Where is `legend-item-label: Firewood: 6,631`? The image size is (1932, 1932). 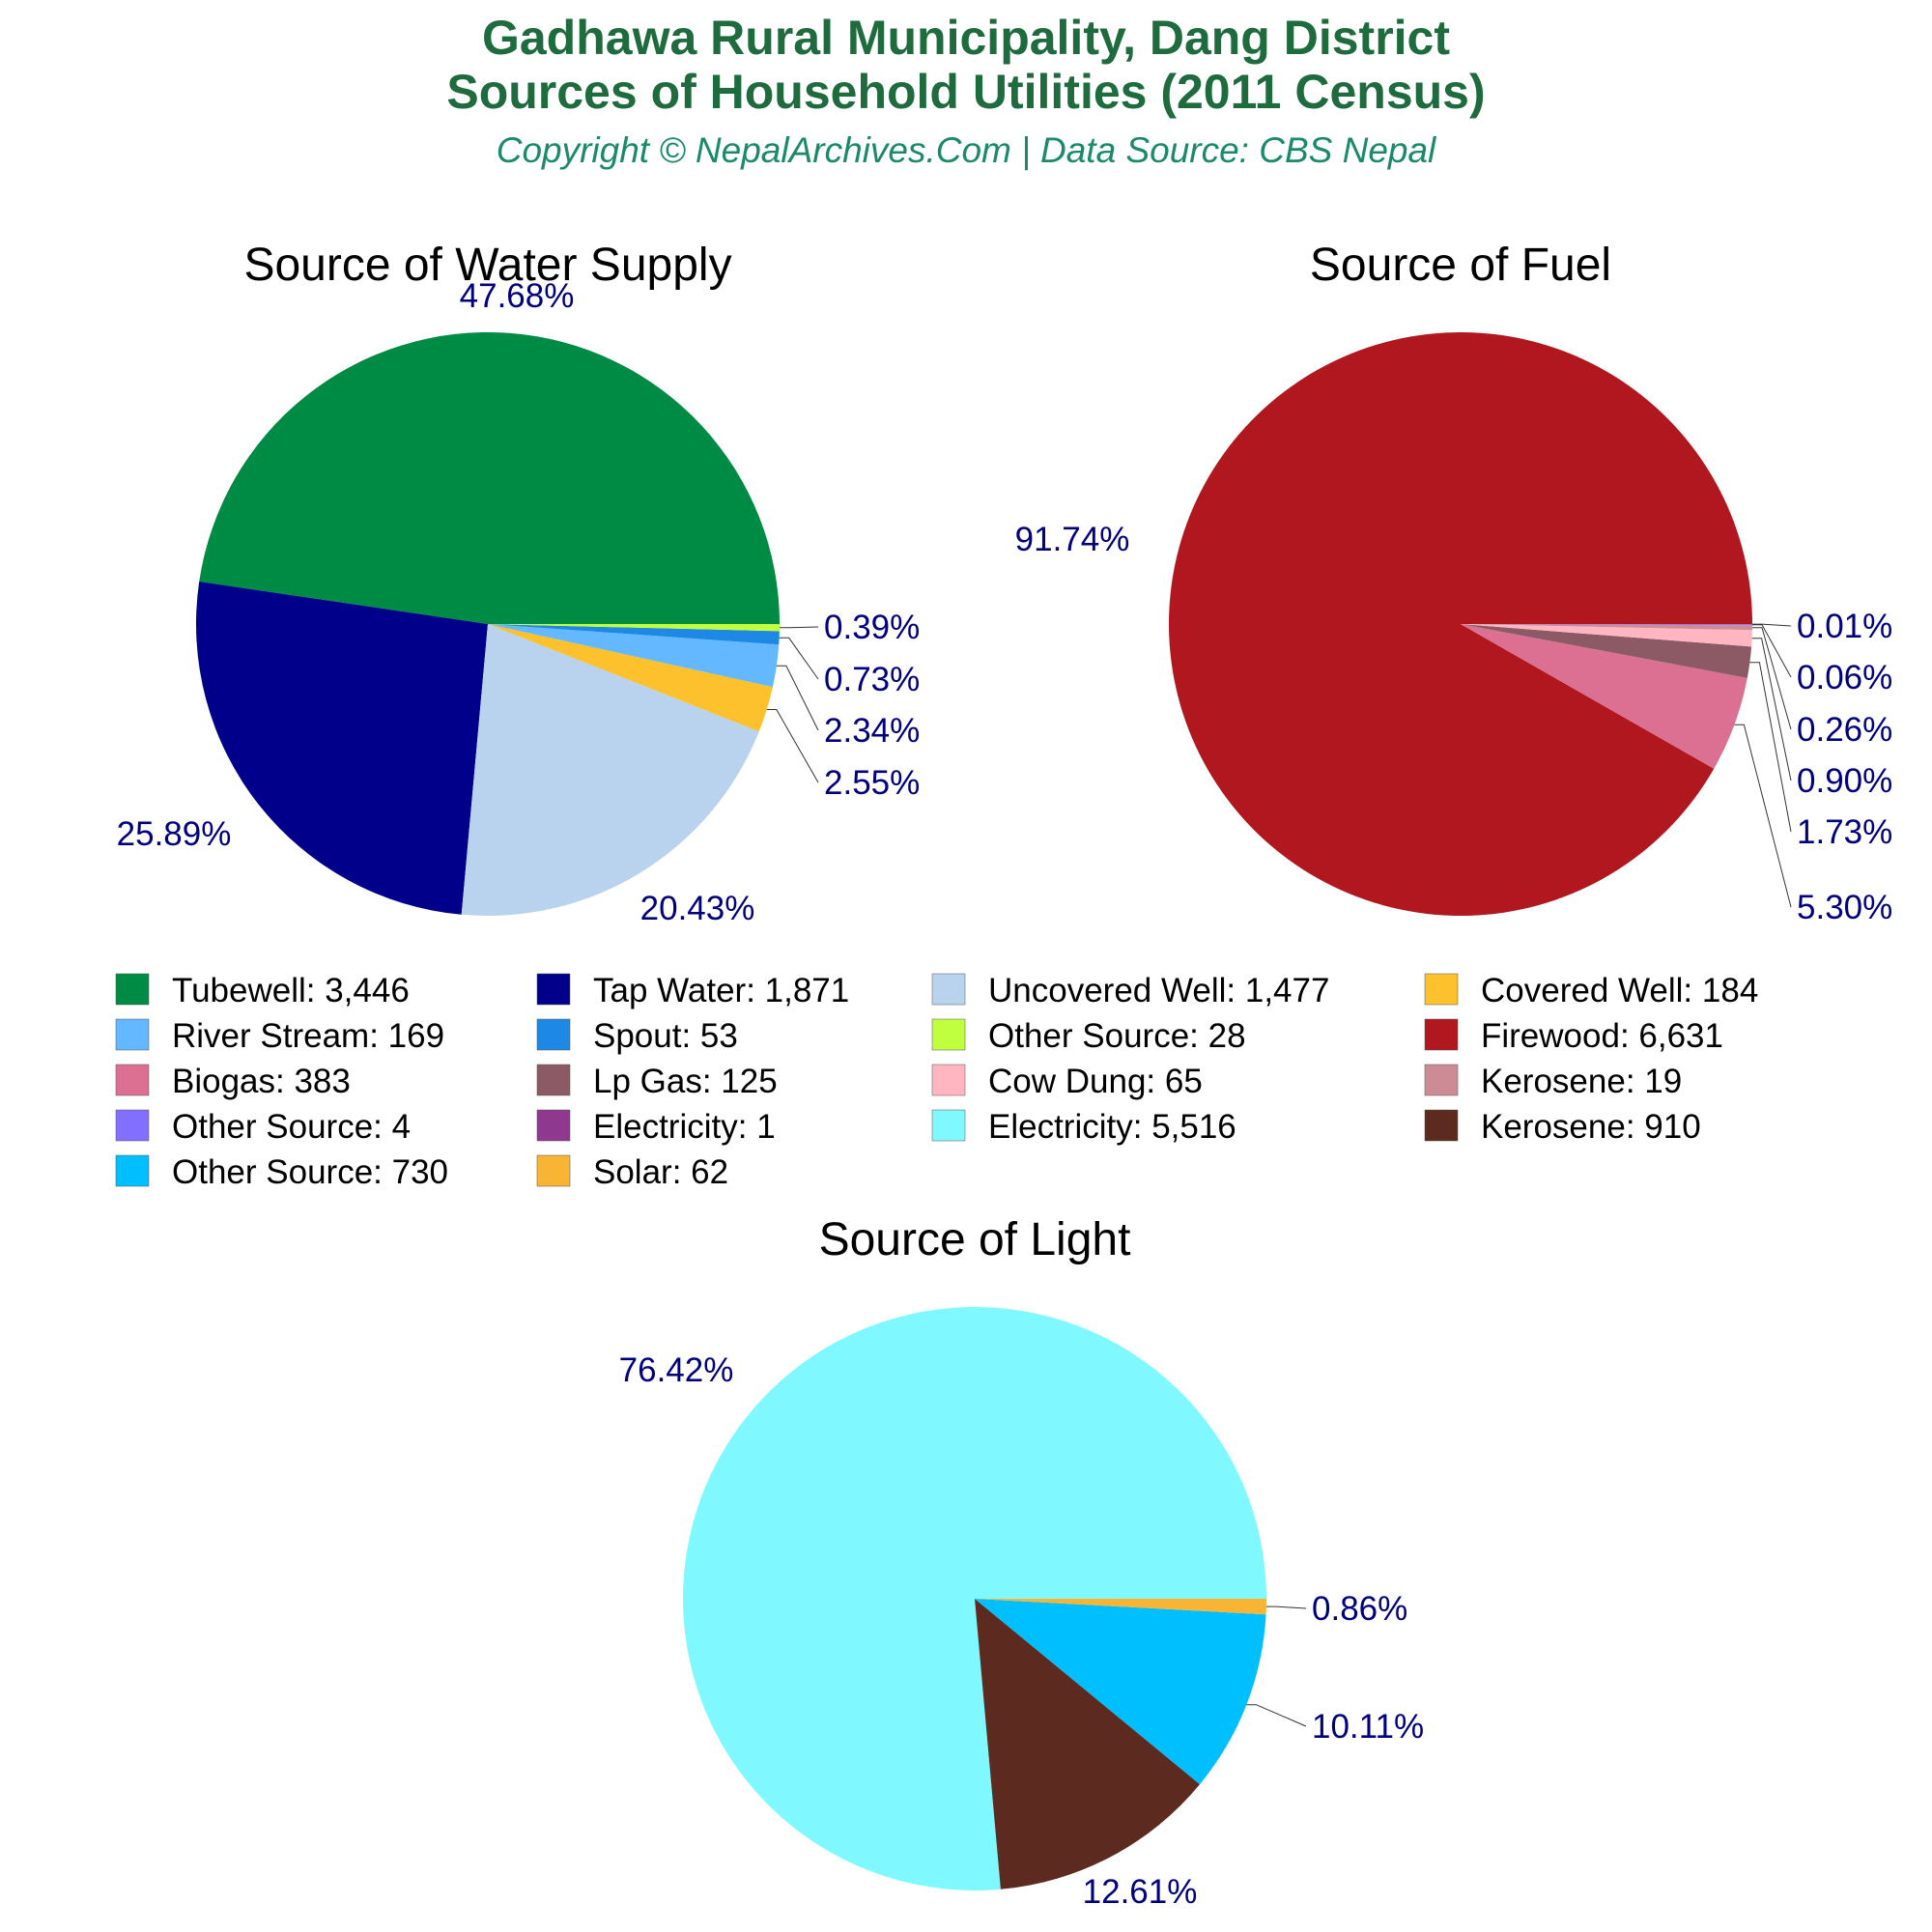
legend-item-label: Firewood: 6,631 is located at coordinates (1602, 1036).